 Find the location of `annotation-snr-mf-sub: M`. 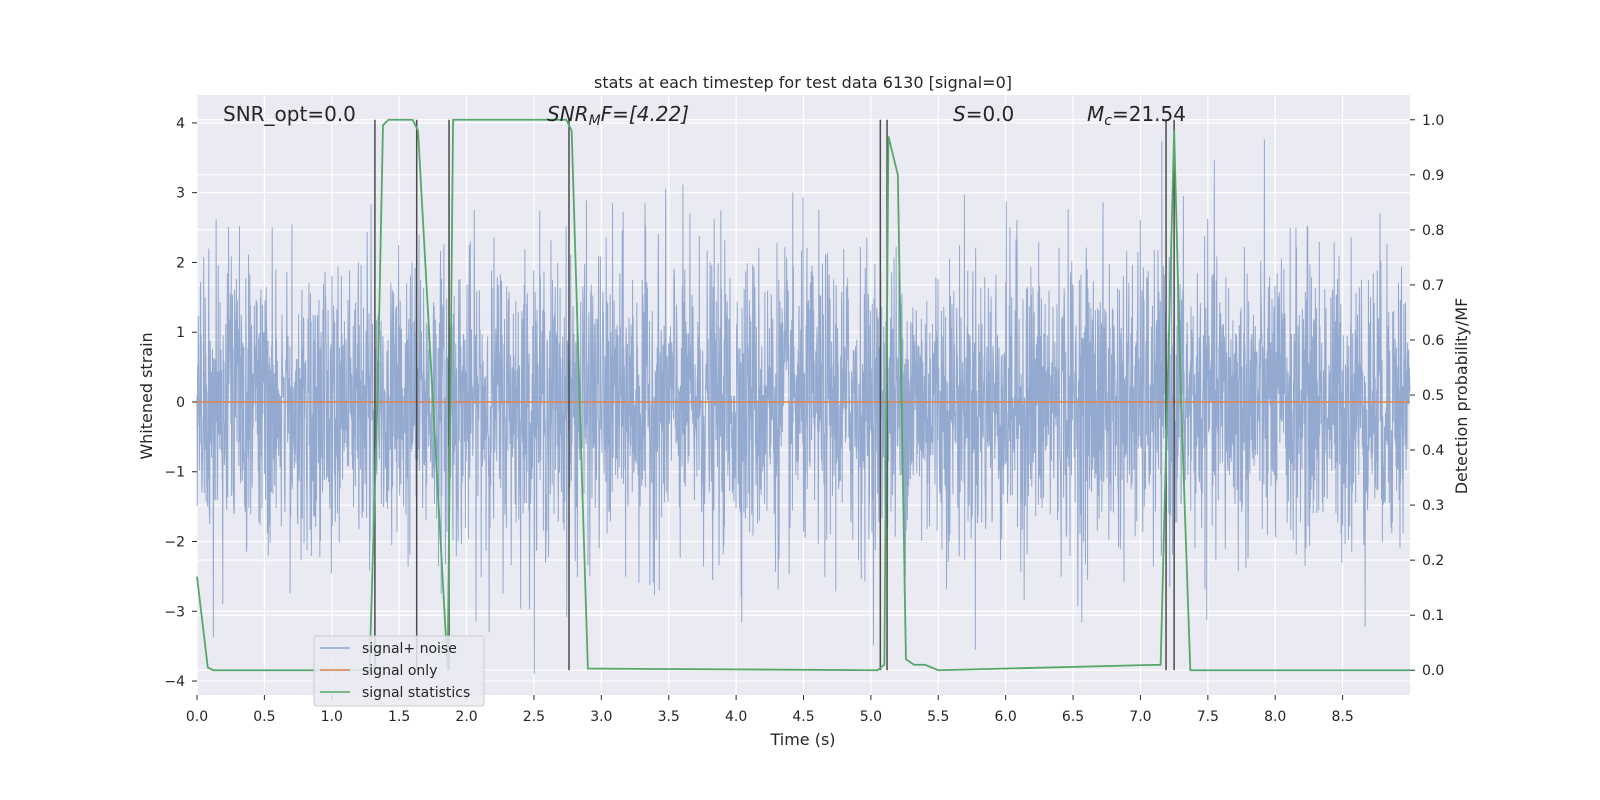

annotation-snr-mf-sub: M is located at coordinates (595, 121).